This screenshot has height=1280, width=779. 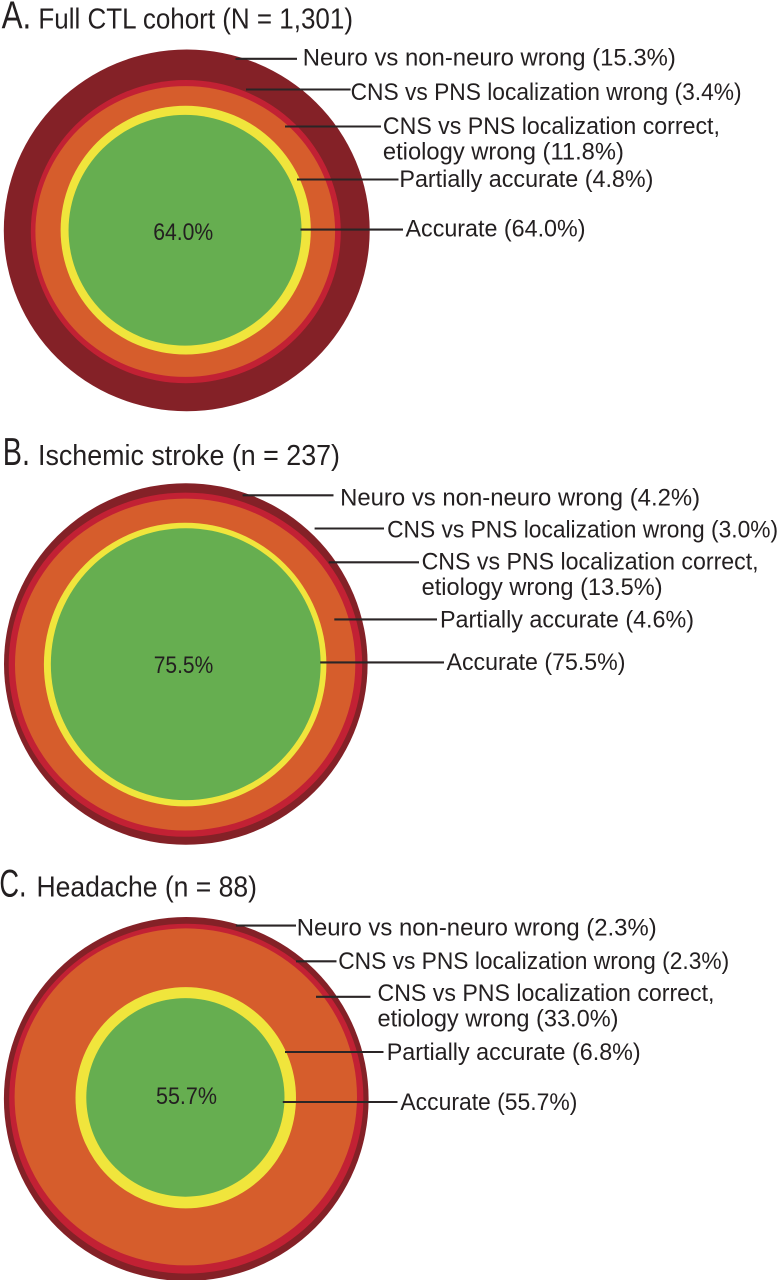 I want to click on svg-text: Partially accurate (4.8%), so click(x=526, y=179).